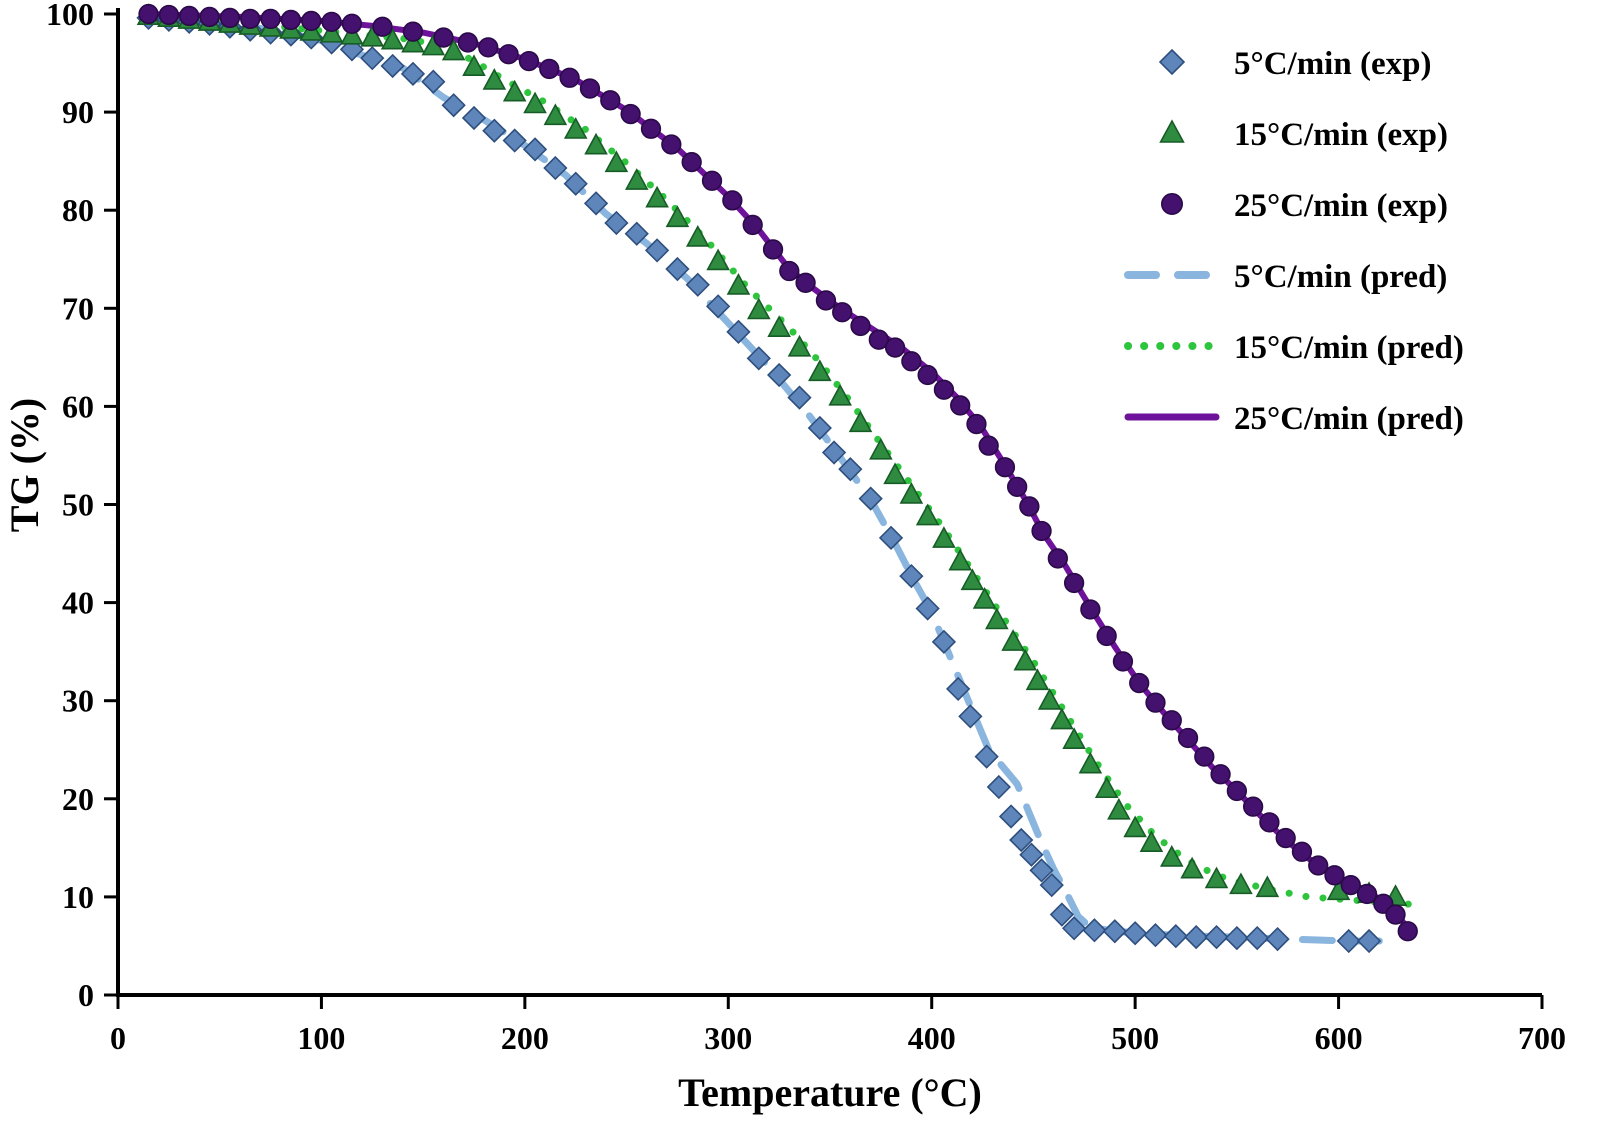  What do you see at coordinates (1332, 64) in the screenshot?
I see `legend-label: 5°C/min (exp)` at bounding box center [1332, 64].